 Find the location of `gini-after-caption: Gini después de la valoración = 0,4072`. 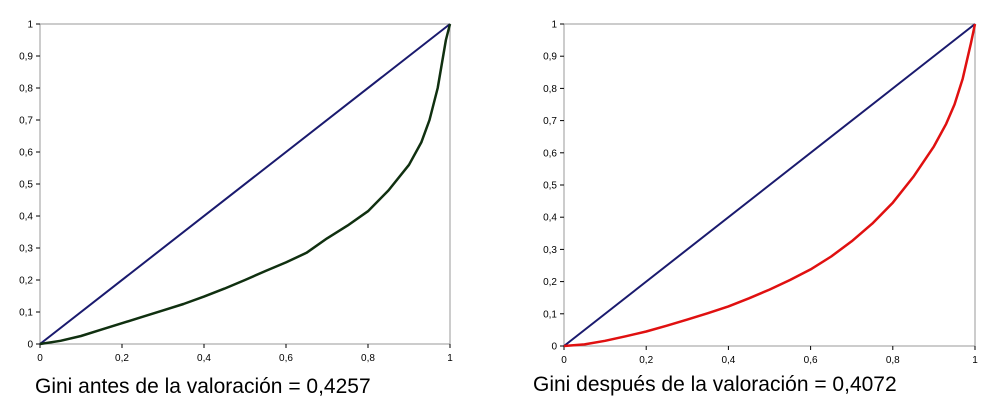

gini-after-caption: Gini después de la valoración = 0,4072 is located at coordinates (715, 384).